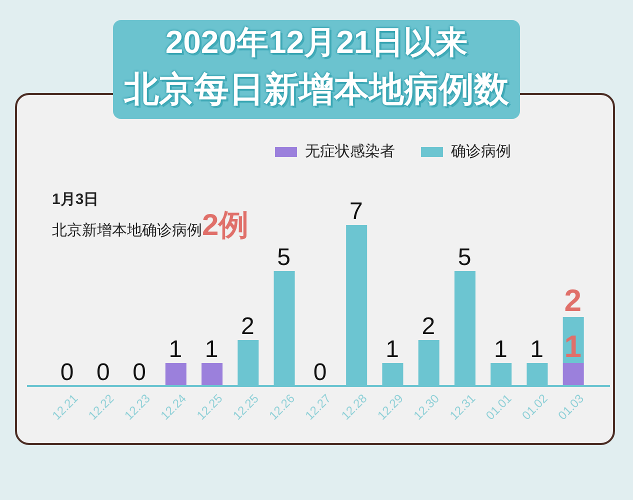 This screenshot has height=500, width=633. I want to click on legend-label: 确诊病例, so click(481, 151).